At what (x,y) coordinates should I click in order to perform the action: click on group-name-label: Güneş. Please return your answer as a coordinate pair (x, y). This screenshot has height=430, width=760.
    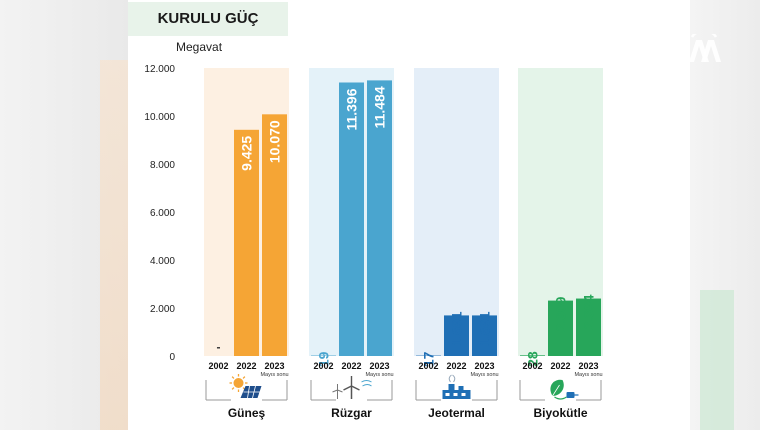
    Looking at the image, I should click on (247, 413).